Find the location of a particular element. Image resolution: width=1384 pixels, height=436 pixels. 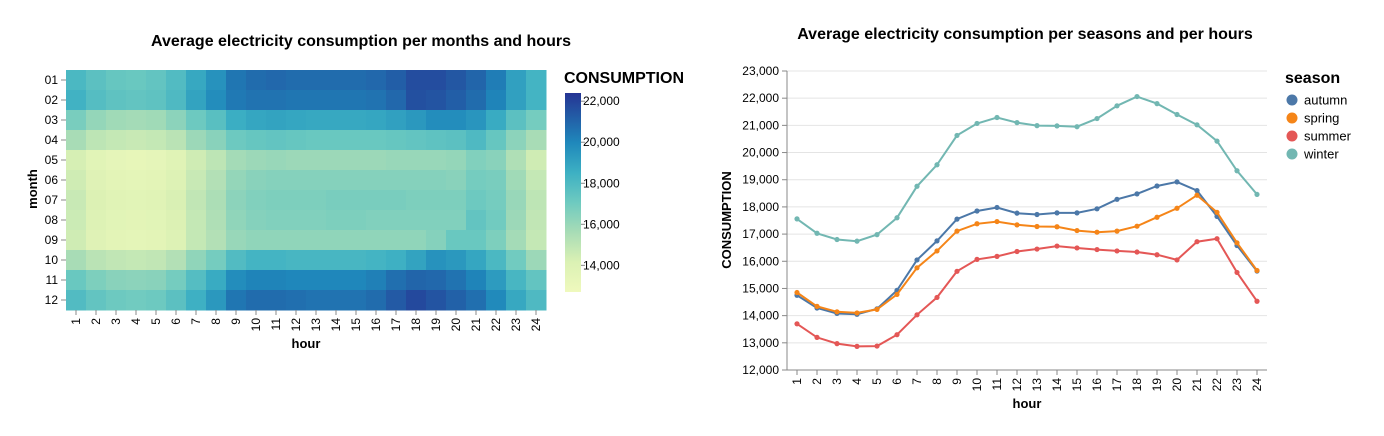

legend-label-summer: summer is located at coordinates (1328, 136).